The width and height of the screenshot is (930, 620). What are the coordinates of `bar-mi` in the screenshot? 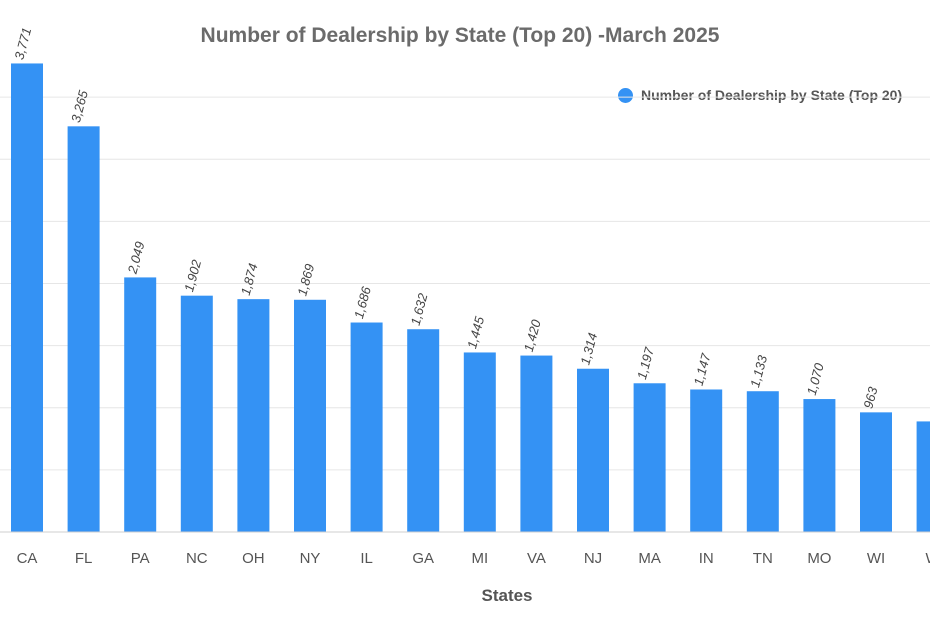 It's located at (479, 442).